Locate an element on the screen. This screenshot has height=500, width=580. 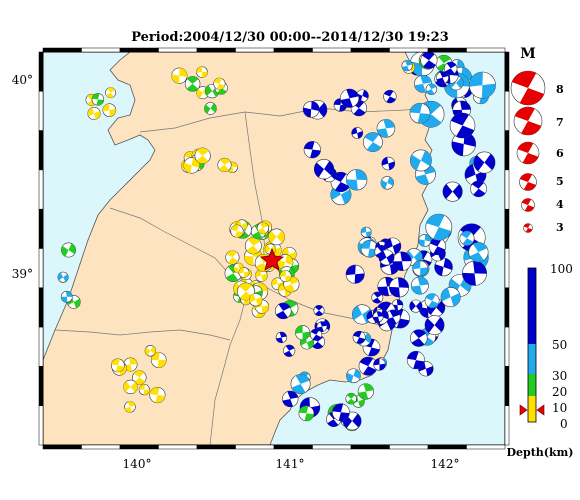
lon-tick-142: 142° is located at coordinates (445, 464).